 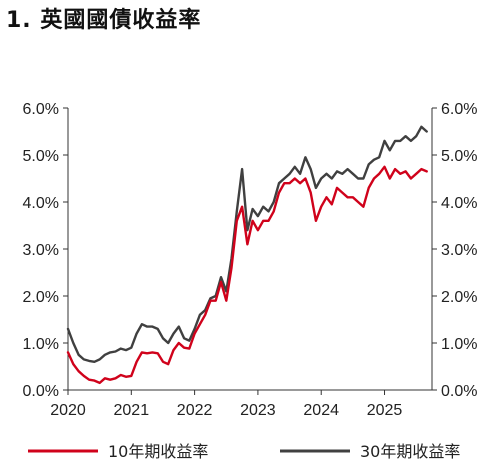 What do you see at coordinates (459, 297) in the screenshot?
I see `y-tick-label-right: 2.0%` at bounding box center [459, 297].